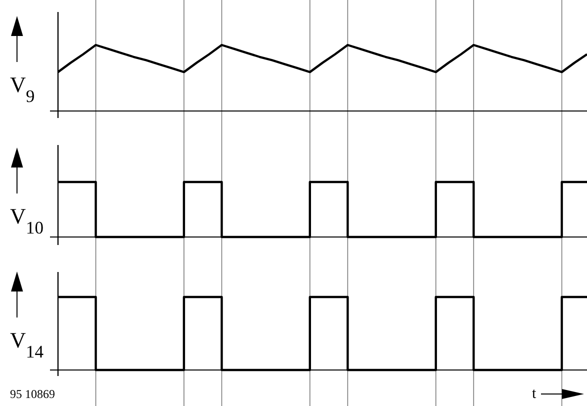  Describe the element at coordinates (27, 345) in the screenshot. I see `y-axis-title: V$_{14}$` at that location.